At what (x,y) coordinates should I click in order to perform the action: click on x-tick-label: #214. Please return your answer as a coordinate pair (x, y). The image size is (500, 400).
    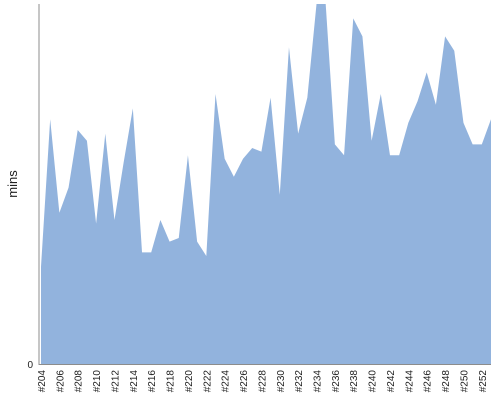
    Looking at the image, I should click on (134, 381).